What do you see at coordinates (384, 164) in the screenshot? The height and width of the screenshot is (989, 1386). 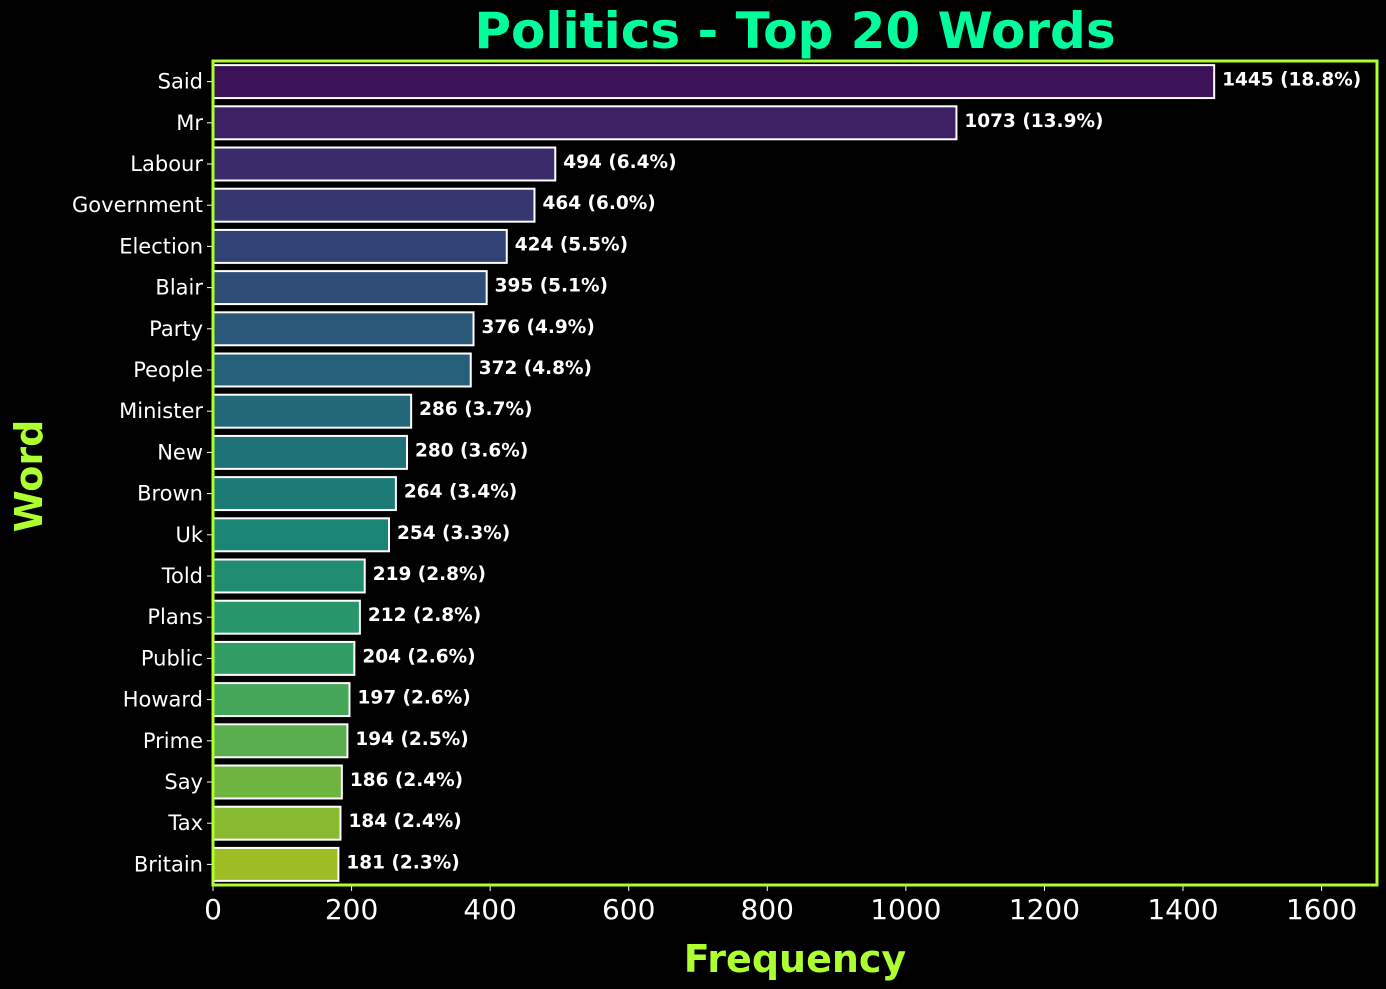 I see `bar-labour` at bounding box center [384, 164].